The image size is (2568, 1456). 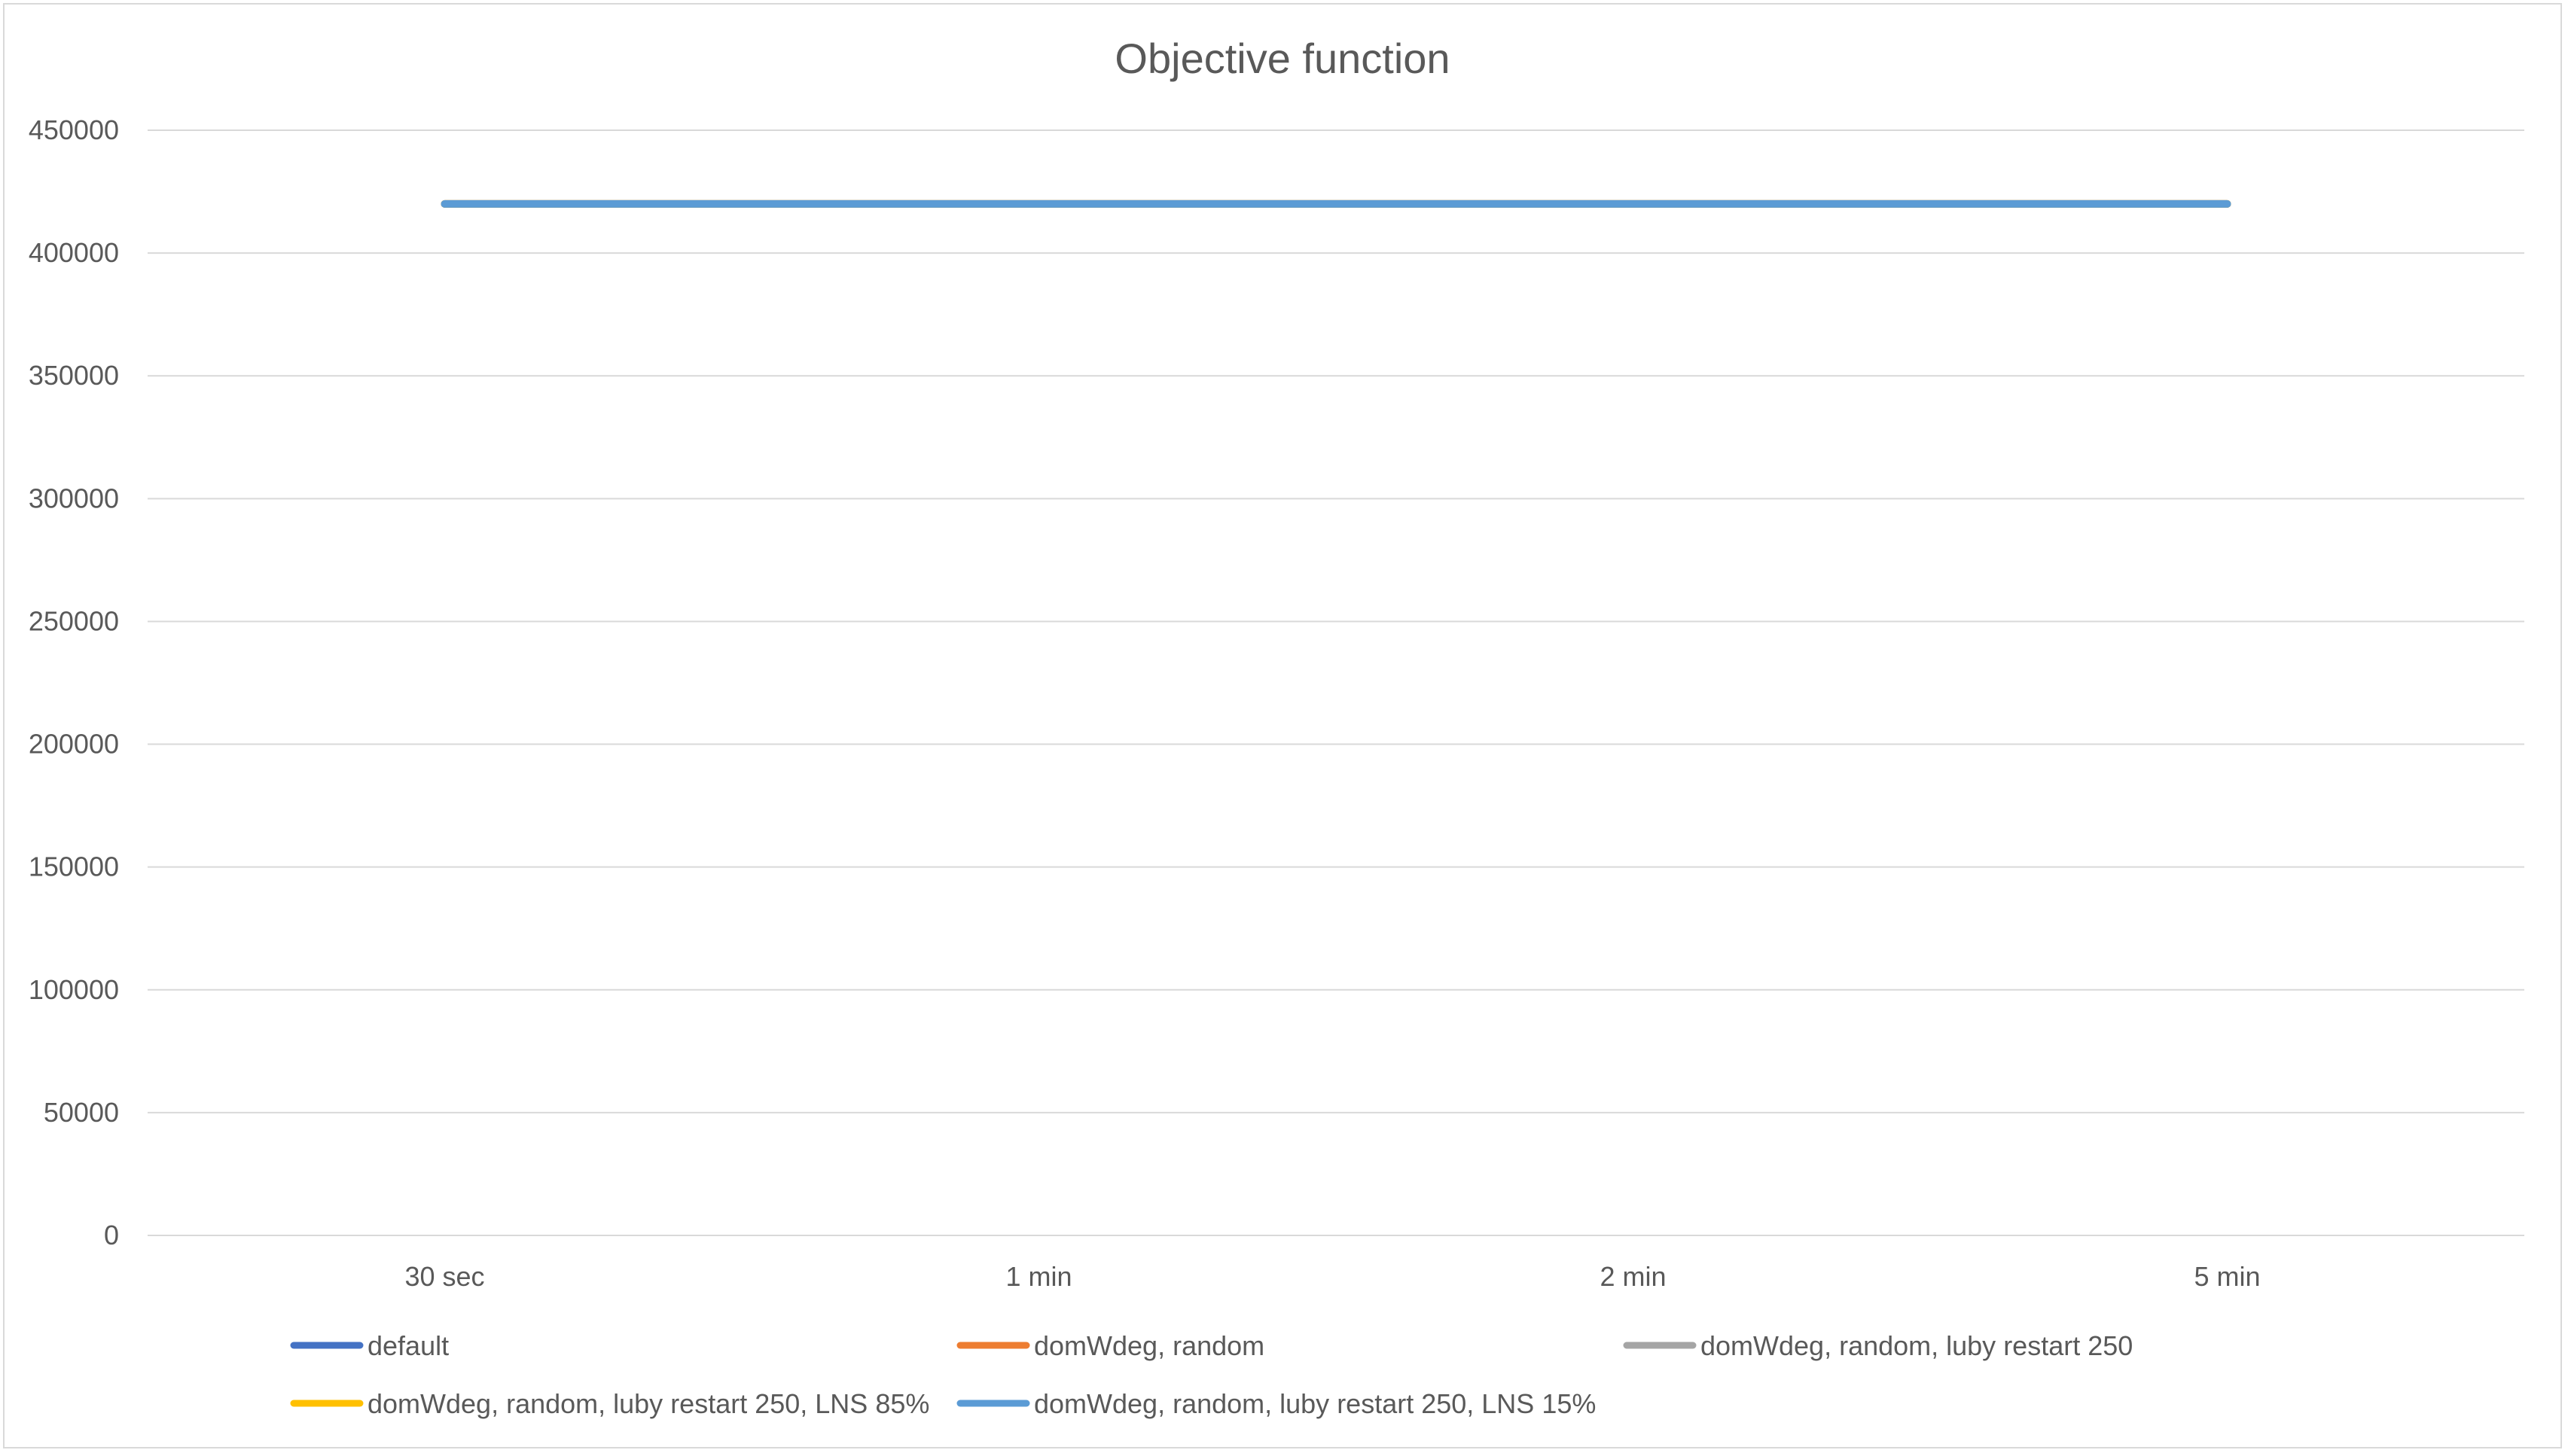 What do you see at coordinates (444, 1276) in the screenshot?
I see `x-tick-label: 30 sec` at bounding box center [444, 1276].